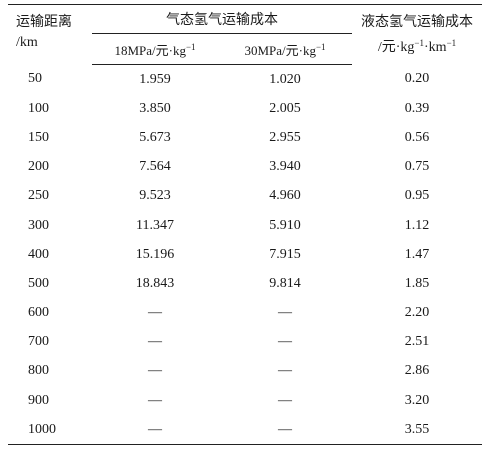  What do you see at coordinates (396, 47) in the screenshot?
I see `header-liquid-unit-prefix: /元·kg` at bounding box center [396, 47].